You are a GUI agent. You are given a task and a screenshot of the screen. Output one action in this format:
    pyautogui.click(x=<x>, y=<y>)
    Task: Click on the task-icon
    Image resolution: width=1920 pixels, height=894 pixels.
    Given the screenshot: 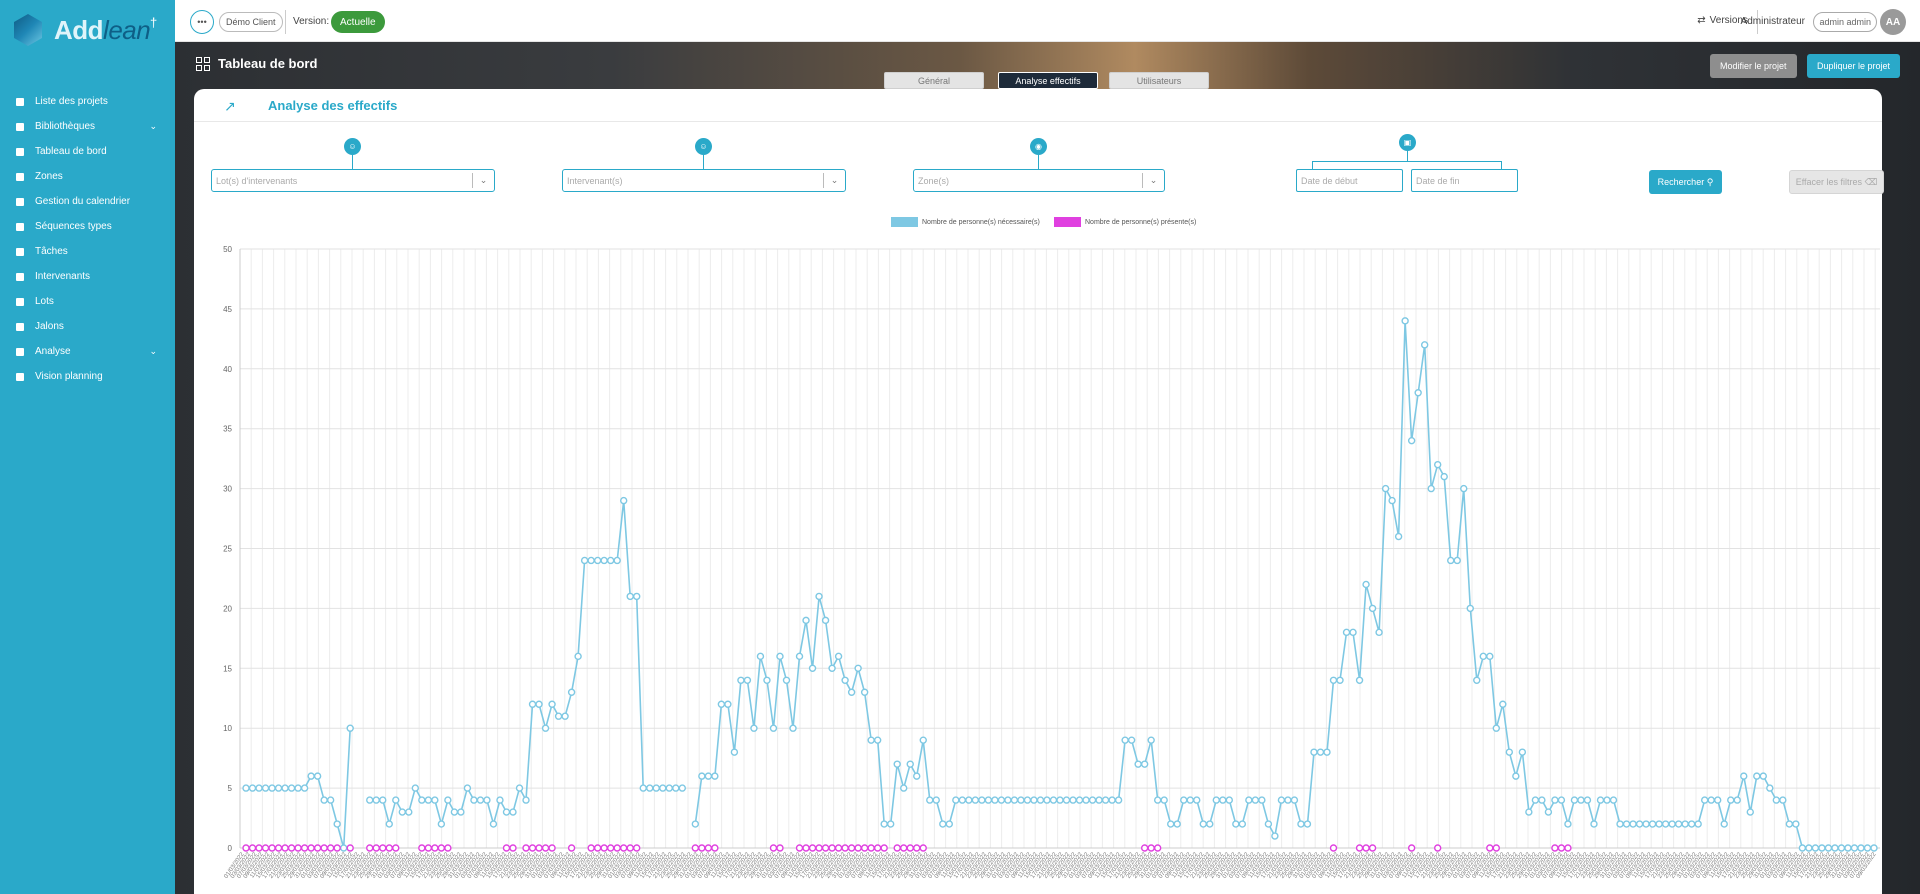 What is the action you would take?
    pyautogui.click(x=20, y=251)
    